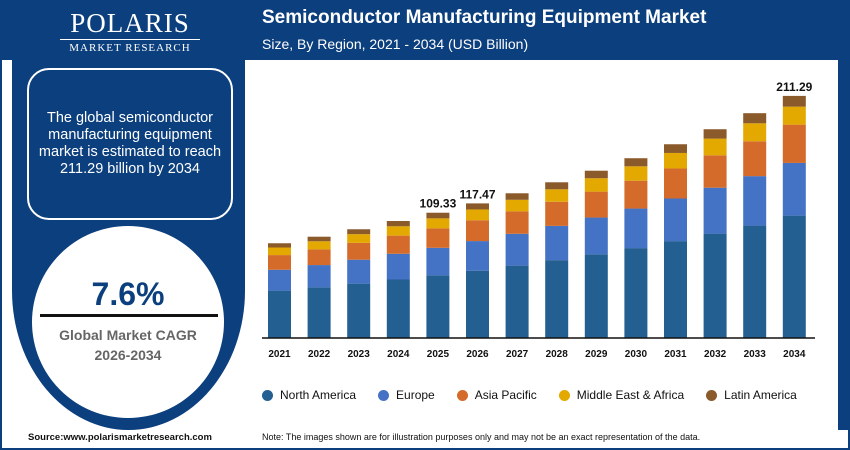 The height and width of the screenshot is (450, 850). Describe the element at coordinates (359, 271) in the screenshot. I see `bar-segment-europe-2023` at that location.